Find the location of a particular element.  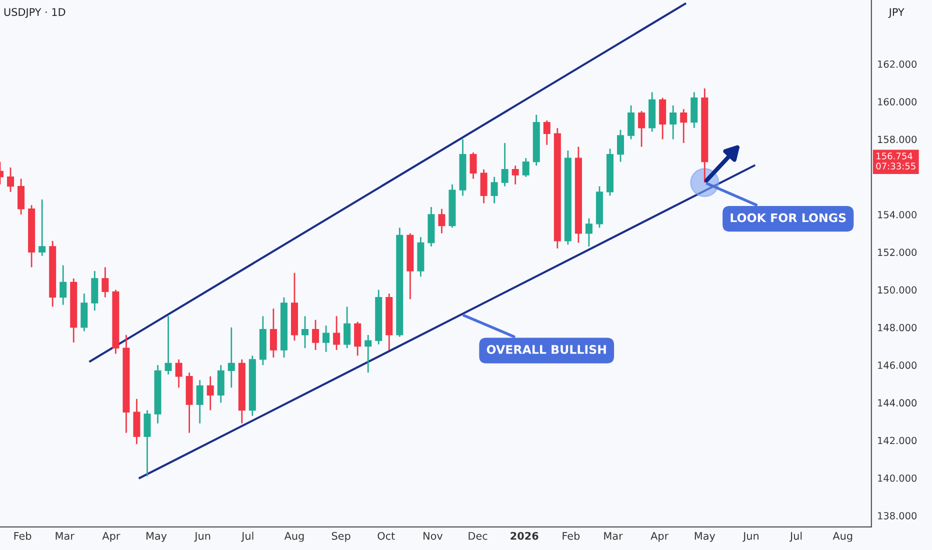

y-tick-label: 142.000 is located at coordinates (897, 440).